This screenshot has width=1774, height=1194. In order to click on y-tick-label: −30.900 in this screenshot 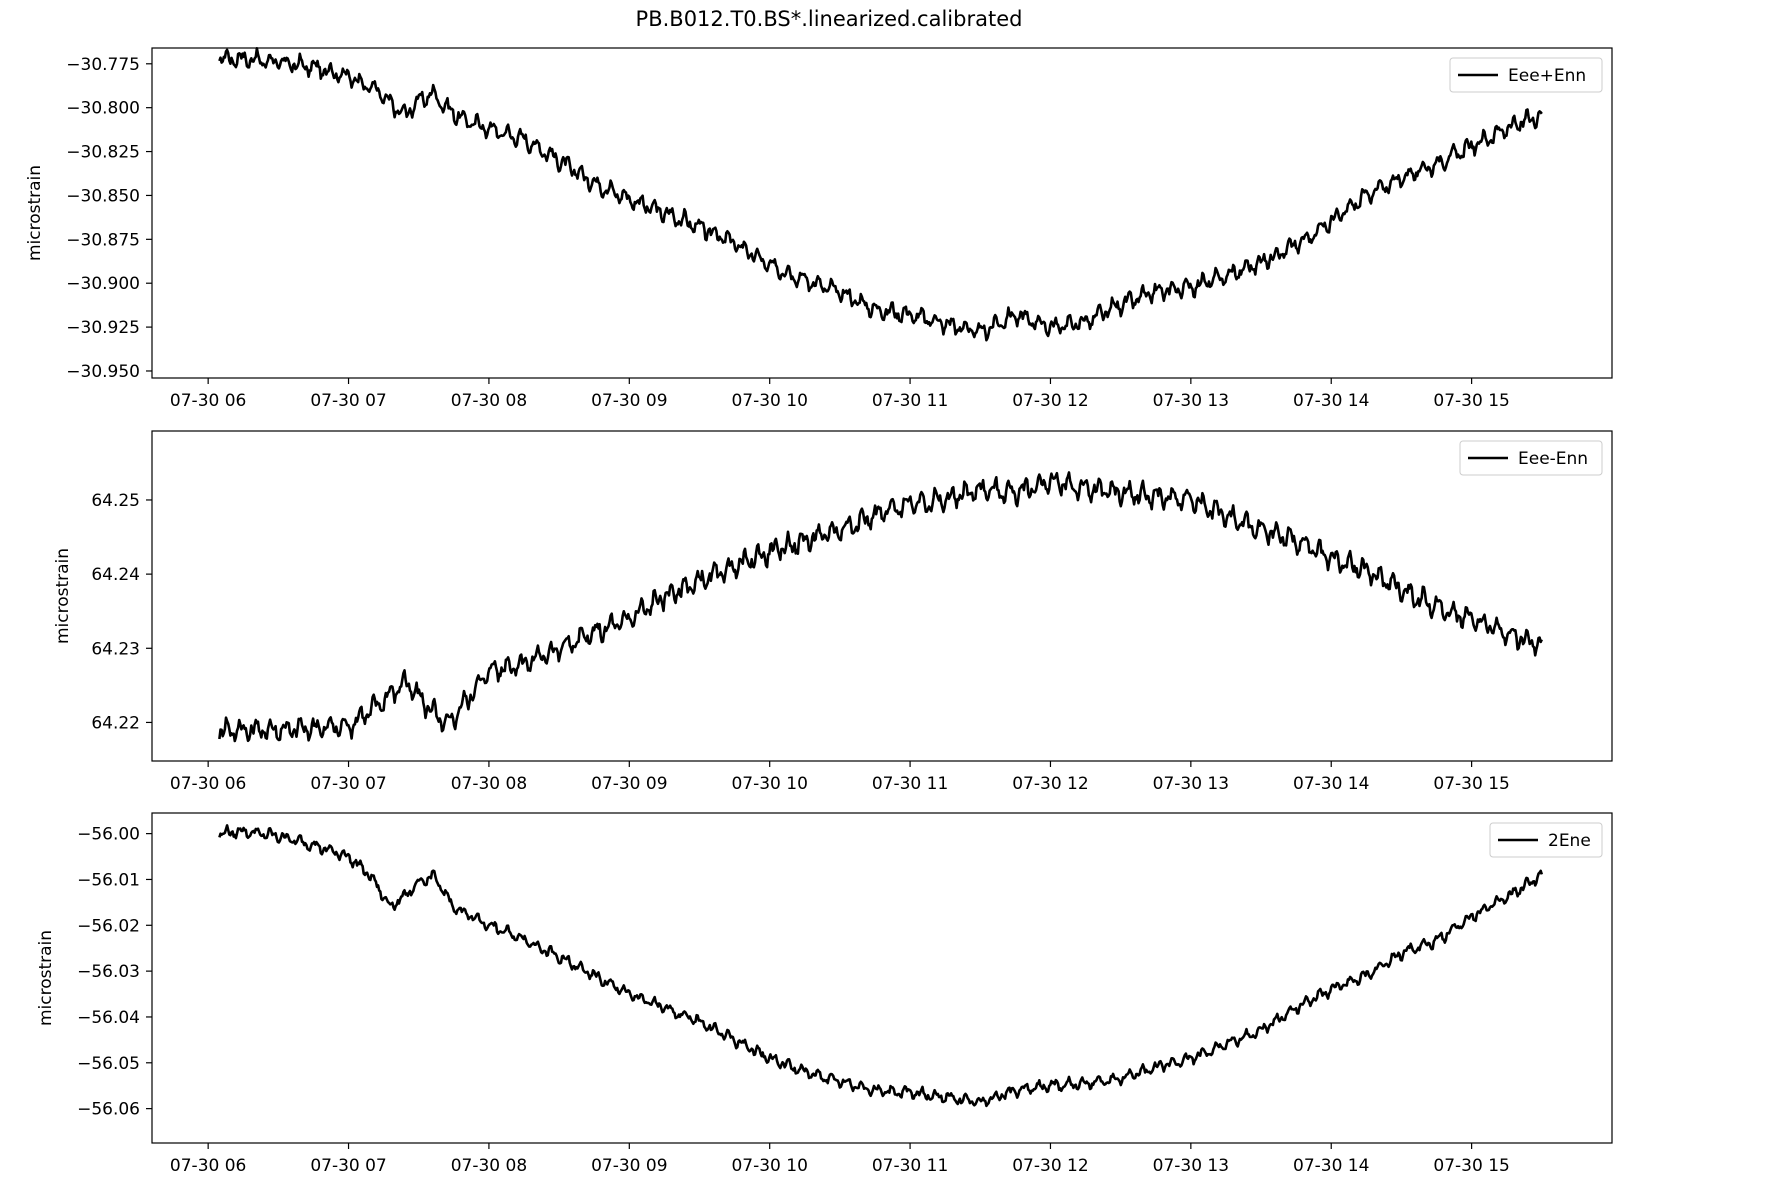, I will do `click(103, 284)`.